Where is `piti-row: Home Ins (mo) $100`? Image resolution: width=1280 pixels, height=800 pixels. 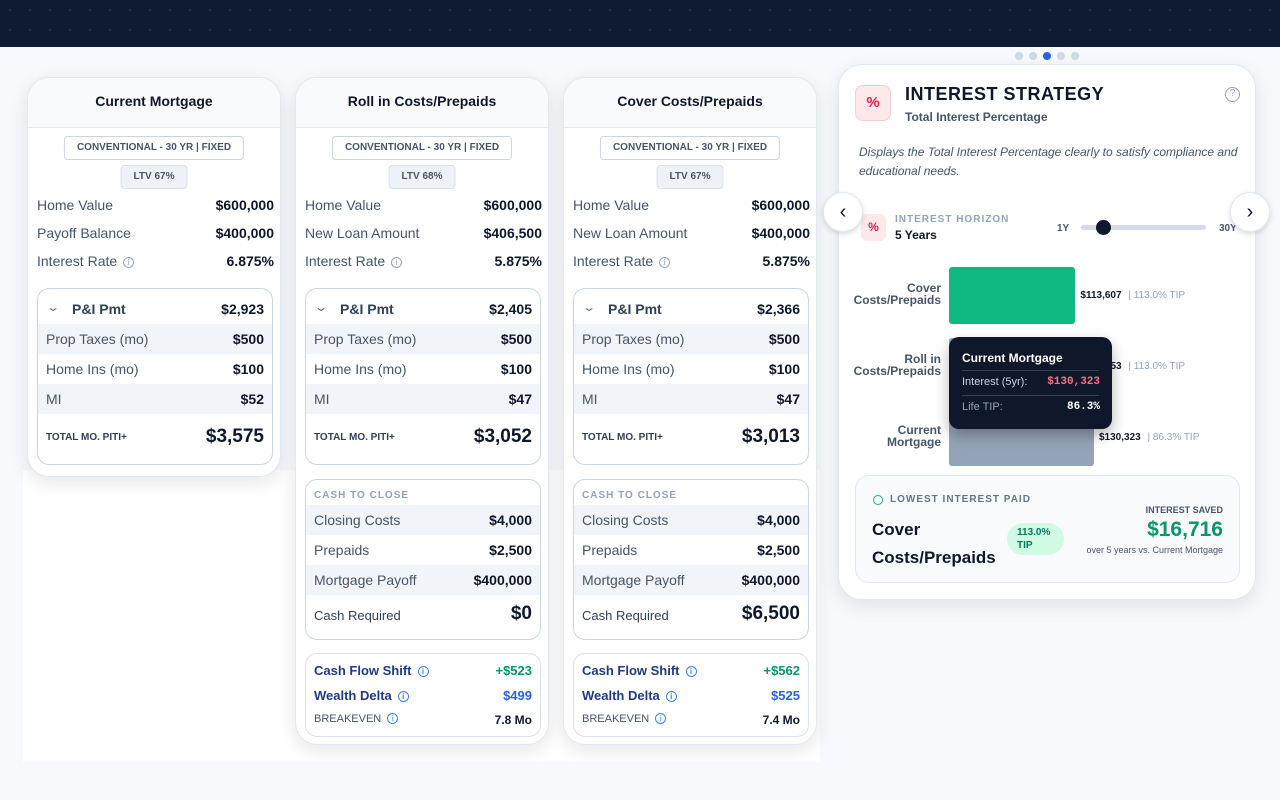 piti-row: Home Ins (mo) $100 is located at coordinates (423, 369).